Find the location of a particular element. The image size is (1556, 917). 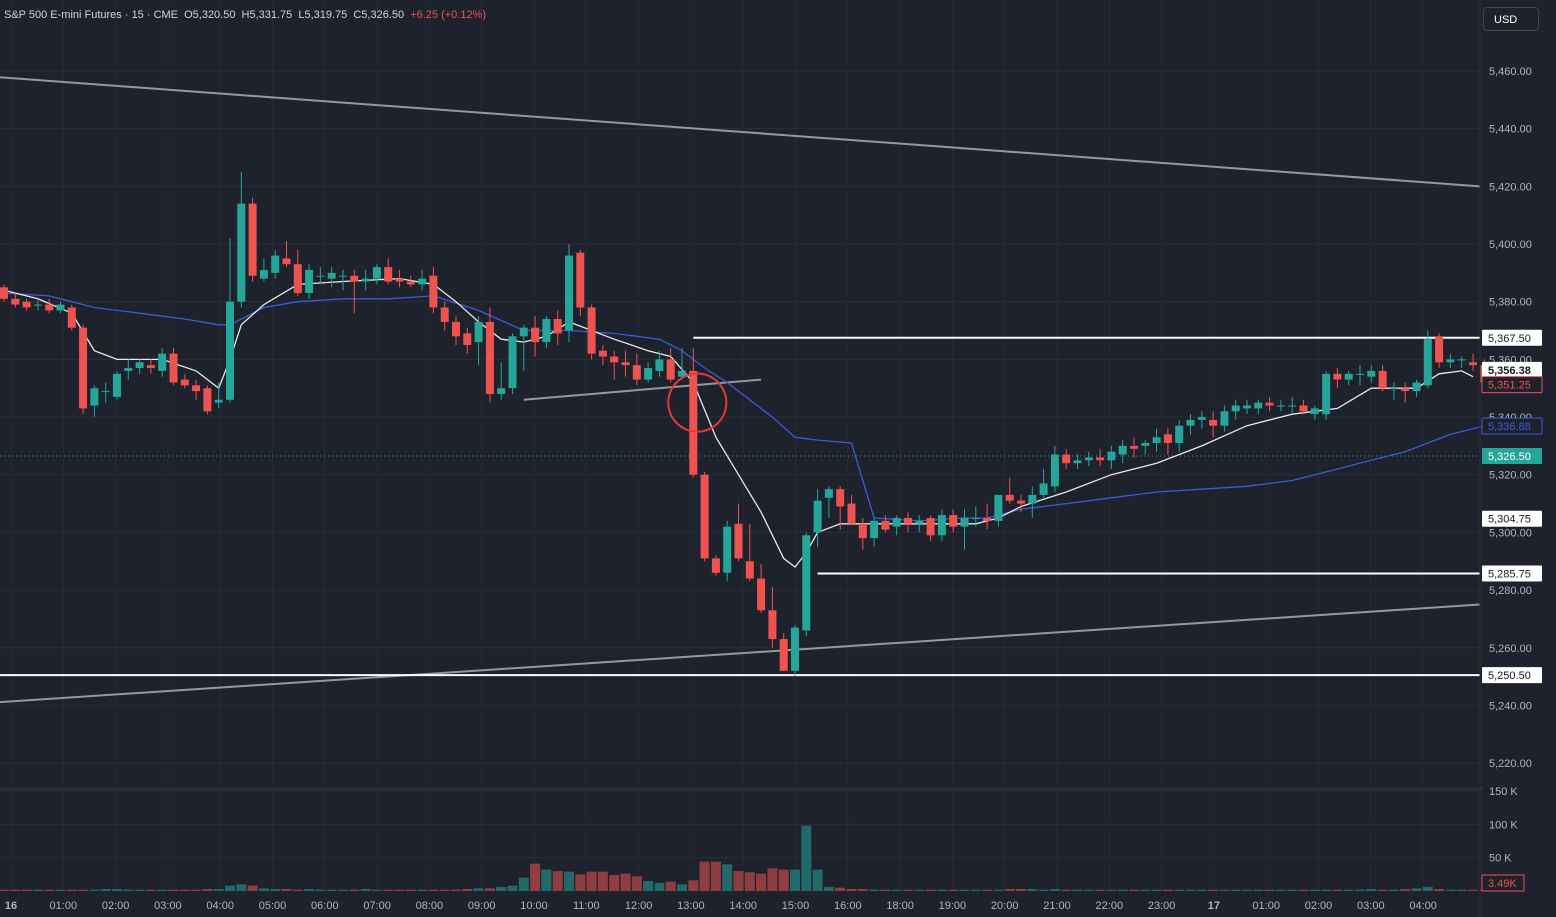

circle-annotation is located at coordinates (697, 402).